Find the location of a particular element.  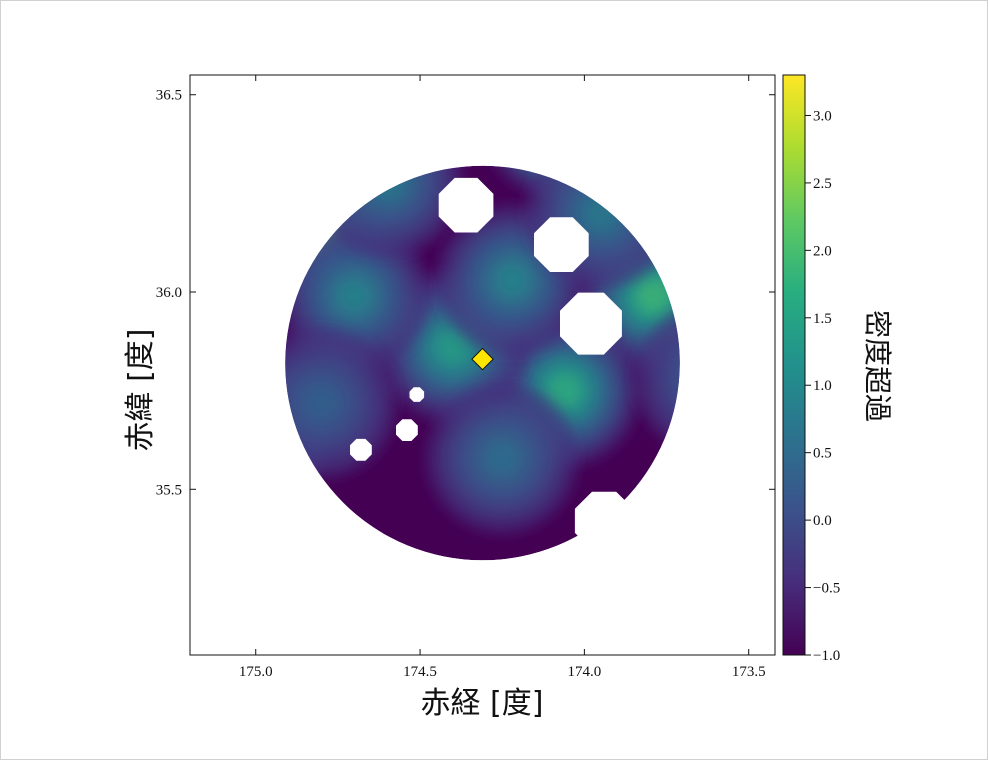

x-tick-label: 174.5 is located at coordinates (420, 672).